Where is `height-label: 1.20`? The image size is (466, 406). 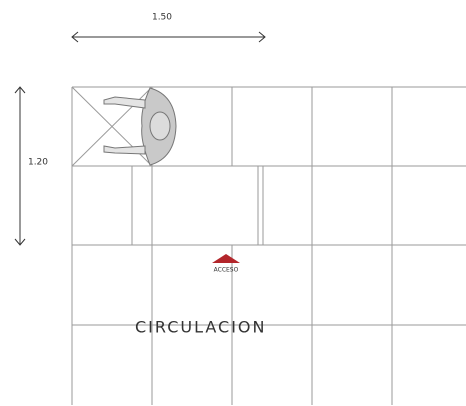
height-label: 1.20 is located at coordinates (38, 163).